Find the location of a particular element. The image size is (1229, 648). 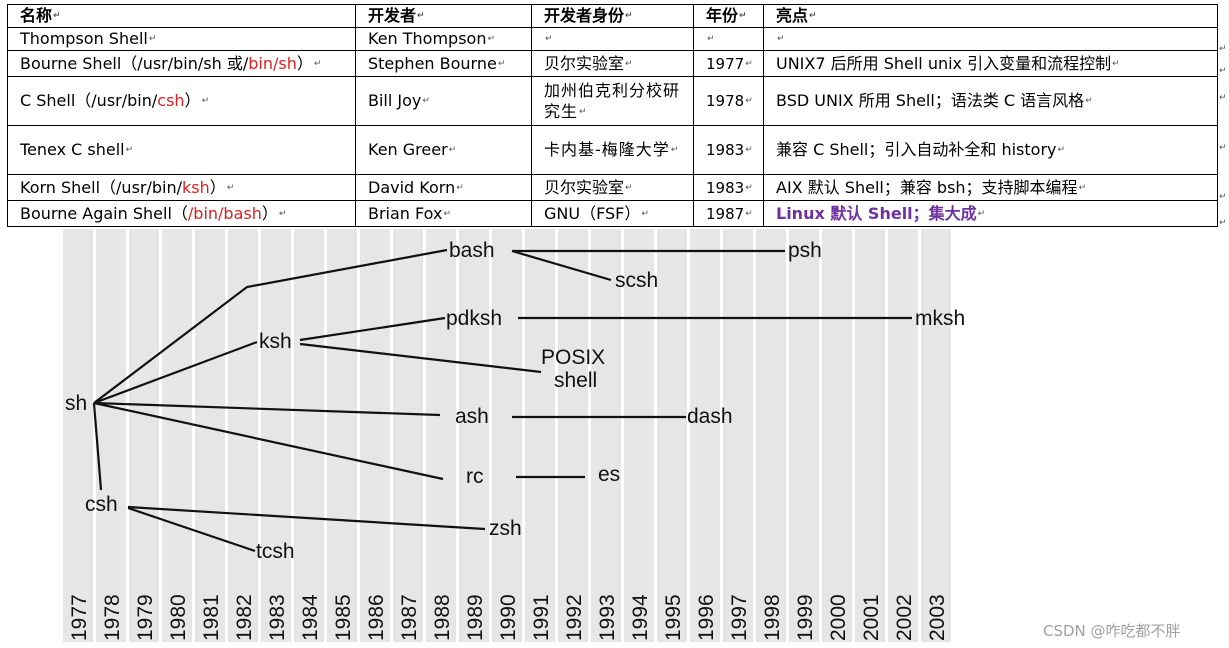

year-label: 1983 is located at coordinates (277, 617).